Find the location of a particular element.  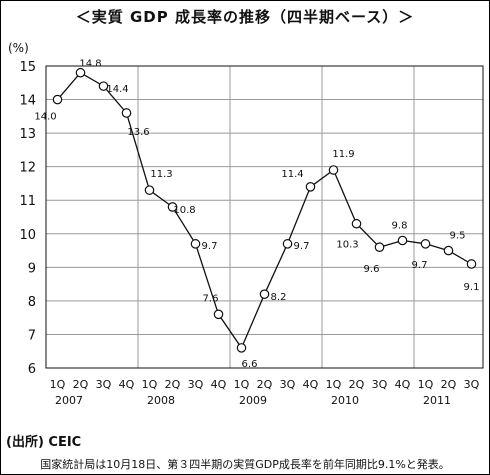

data-label: 10.3 is located at coordinates (347, 245).